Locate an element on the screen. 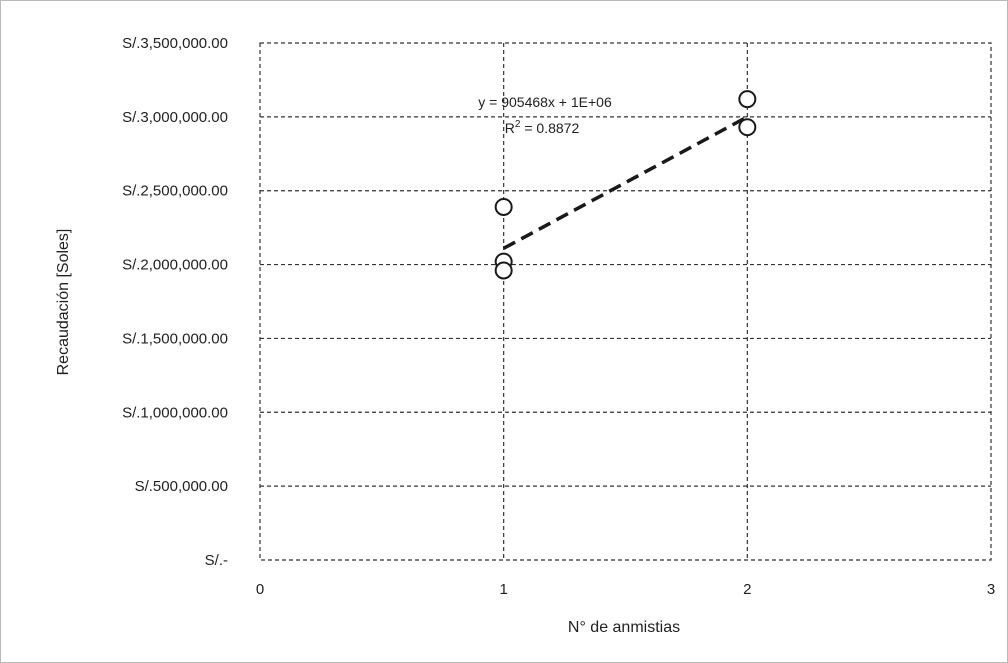  r-squared-symbol: R is located at coordinates (510, 128).